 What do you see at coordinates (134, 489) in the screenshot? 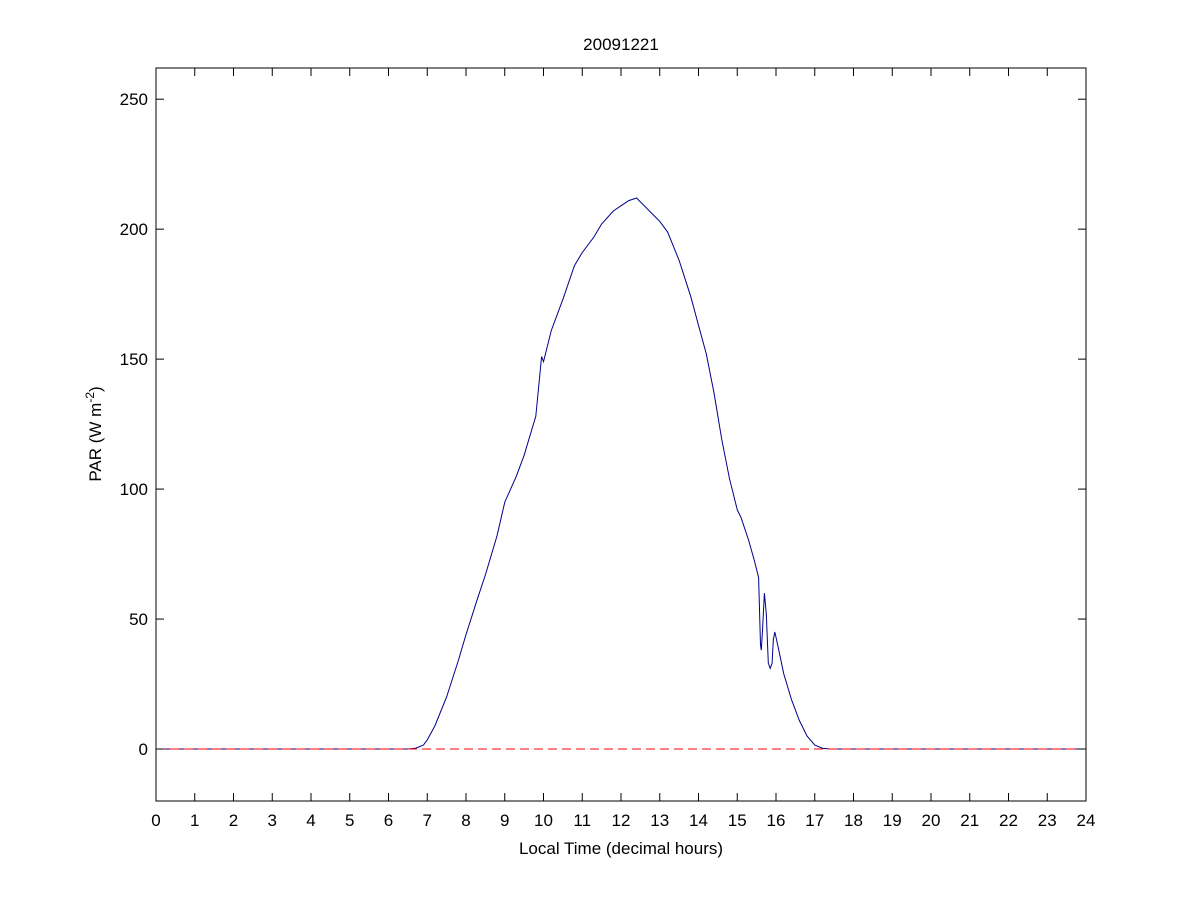
I see `y-tick-label: 100` at bounding box center [134, 489].